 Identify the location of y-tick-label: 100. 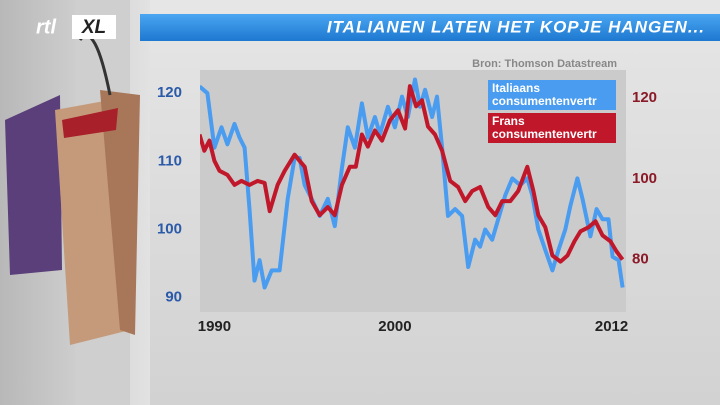
(169, 228).